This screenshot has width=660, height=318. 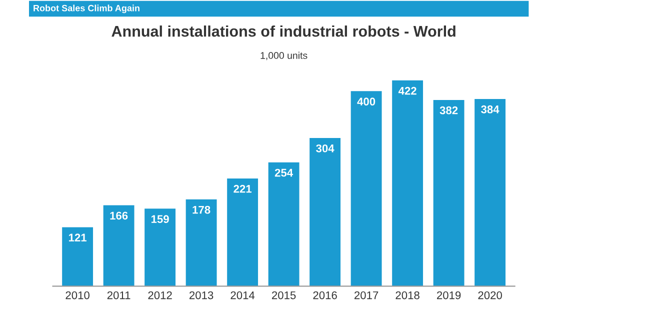 I want to click on data-label: 400, so click(x=366, y=102).